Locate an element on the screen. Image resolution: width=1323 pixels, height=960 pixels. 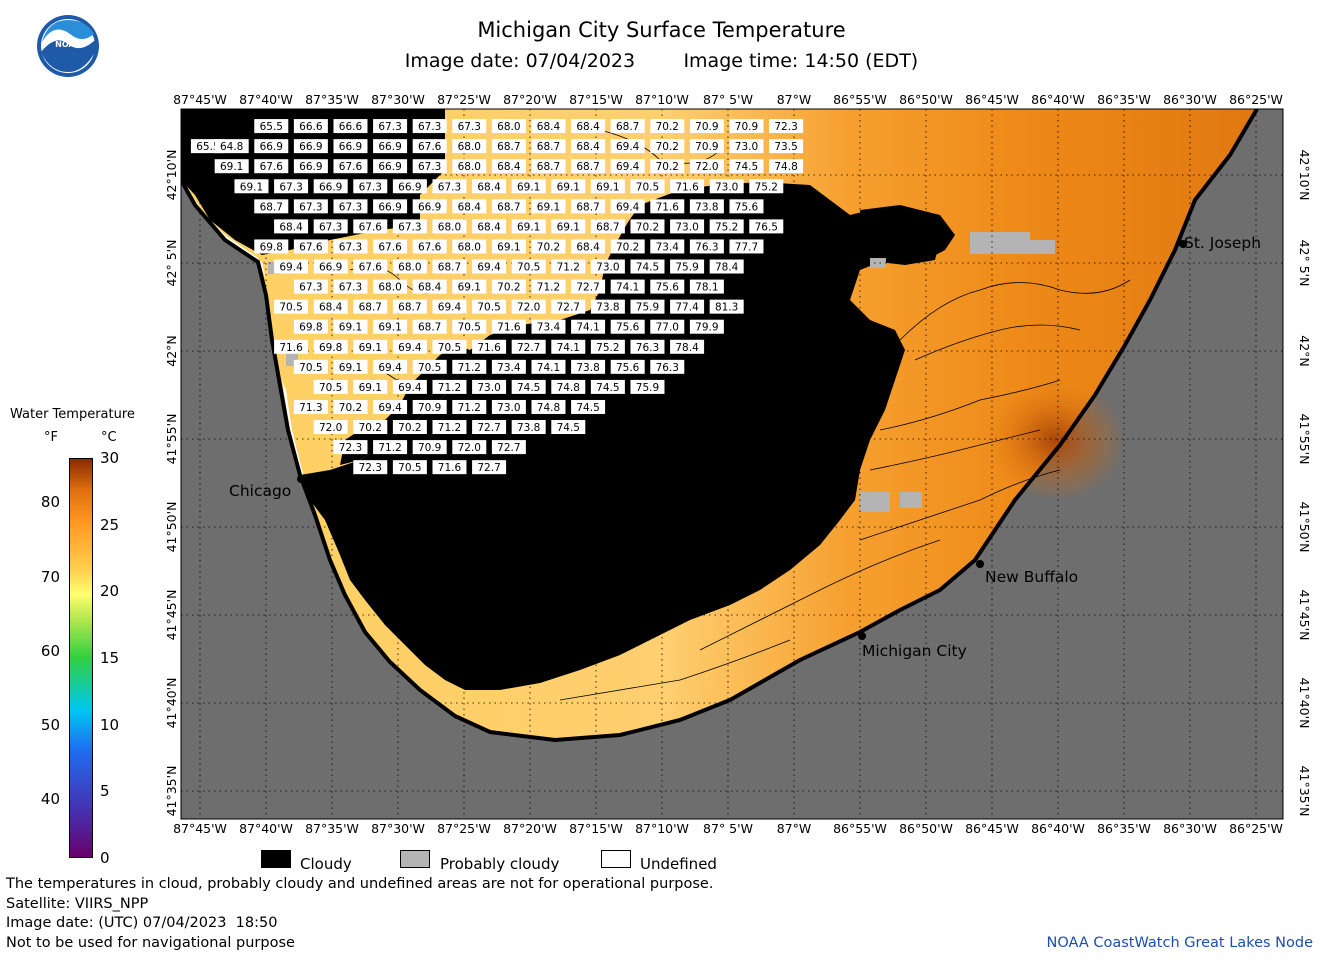
temperature-value: 73.5 is located at coordinates (785, 147).